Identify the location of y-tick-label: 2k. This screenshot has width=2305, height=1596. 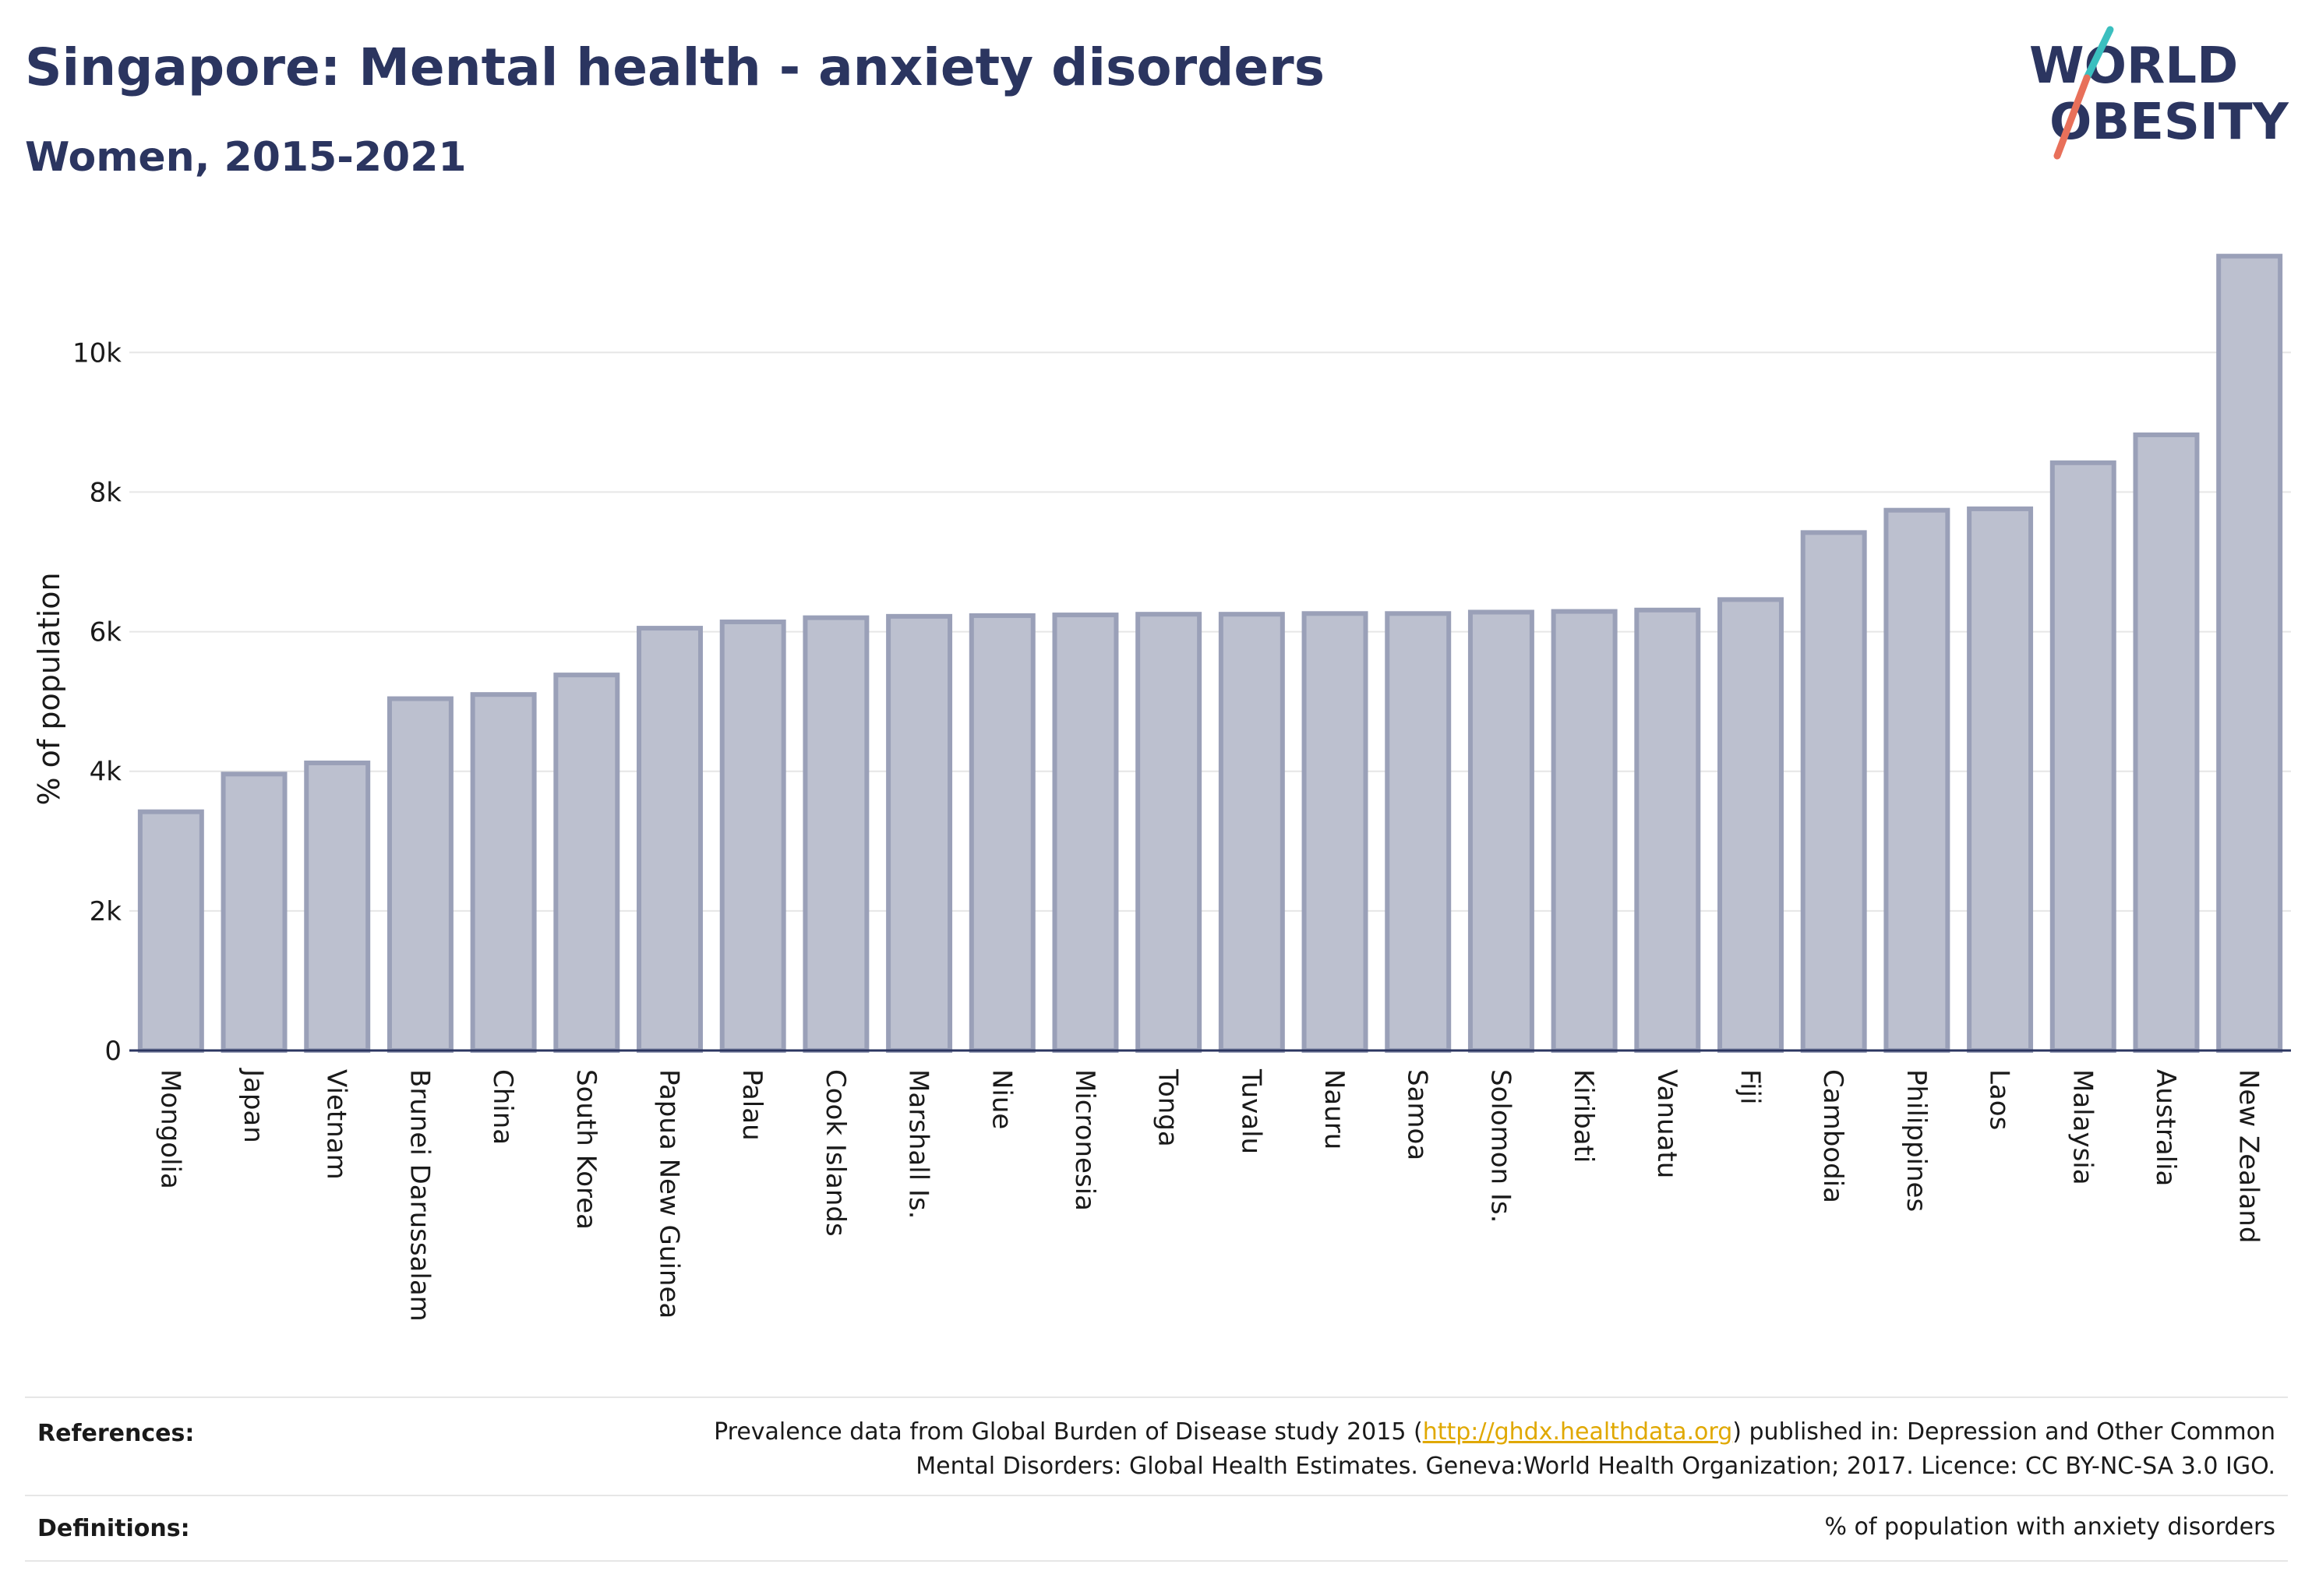
(106, 911).